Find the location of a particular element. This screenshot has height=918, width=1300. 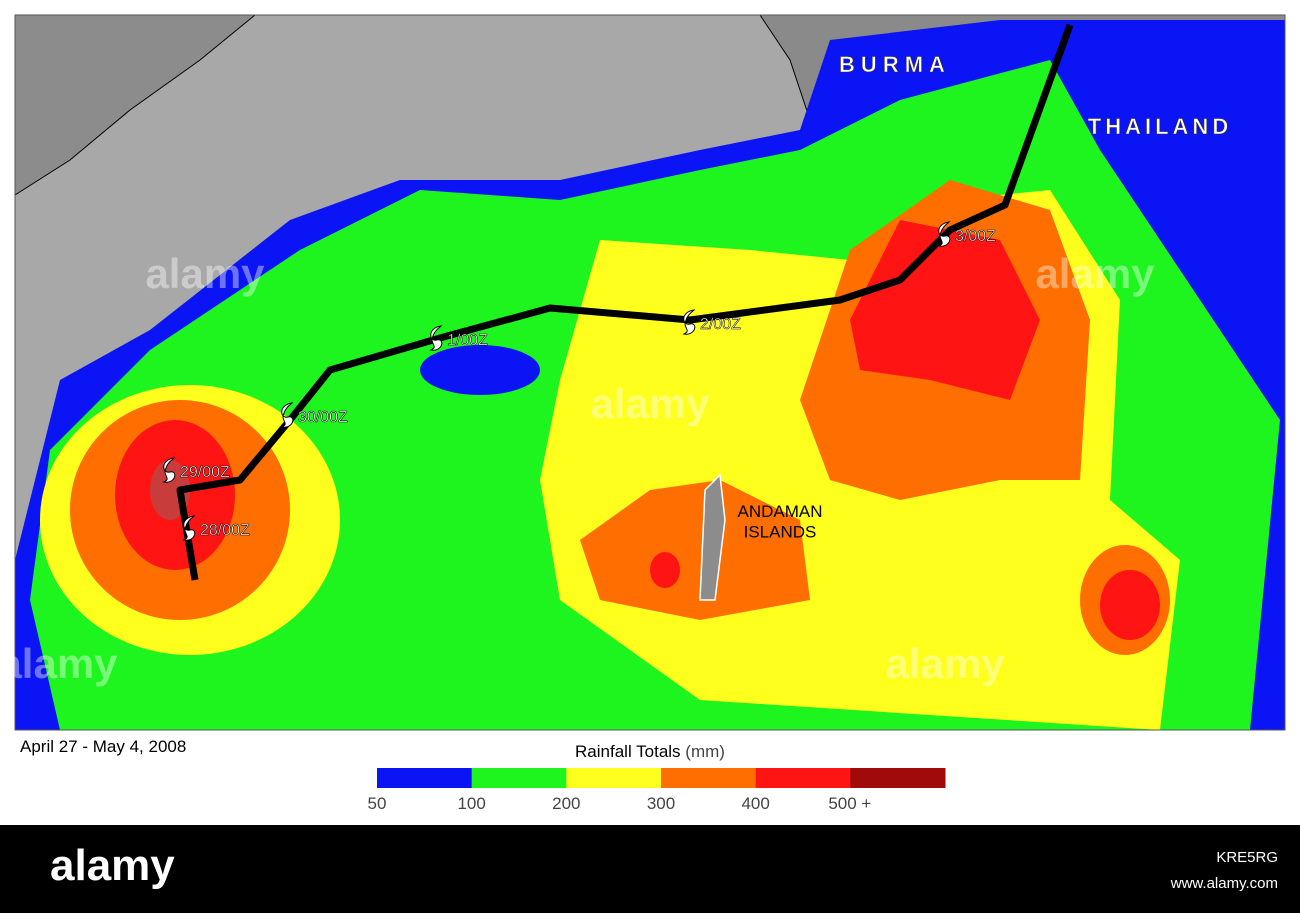

legend-tick: 300 is located at coordinates (661, 803).